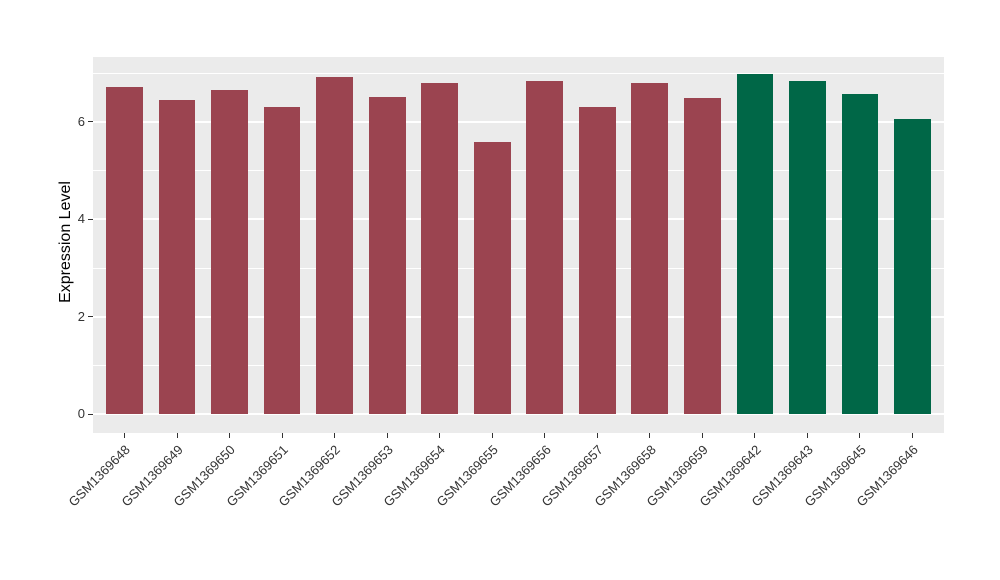 This screenshot has width=1000, height=580. I want to click on y-tick-label: 2, so click(81, 316).